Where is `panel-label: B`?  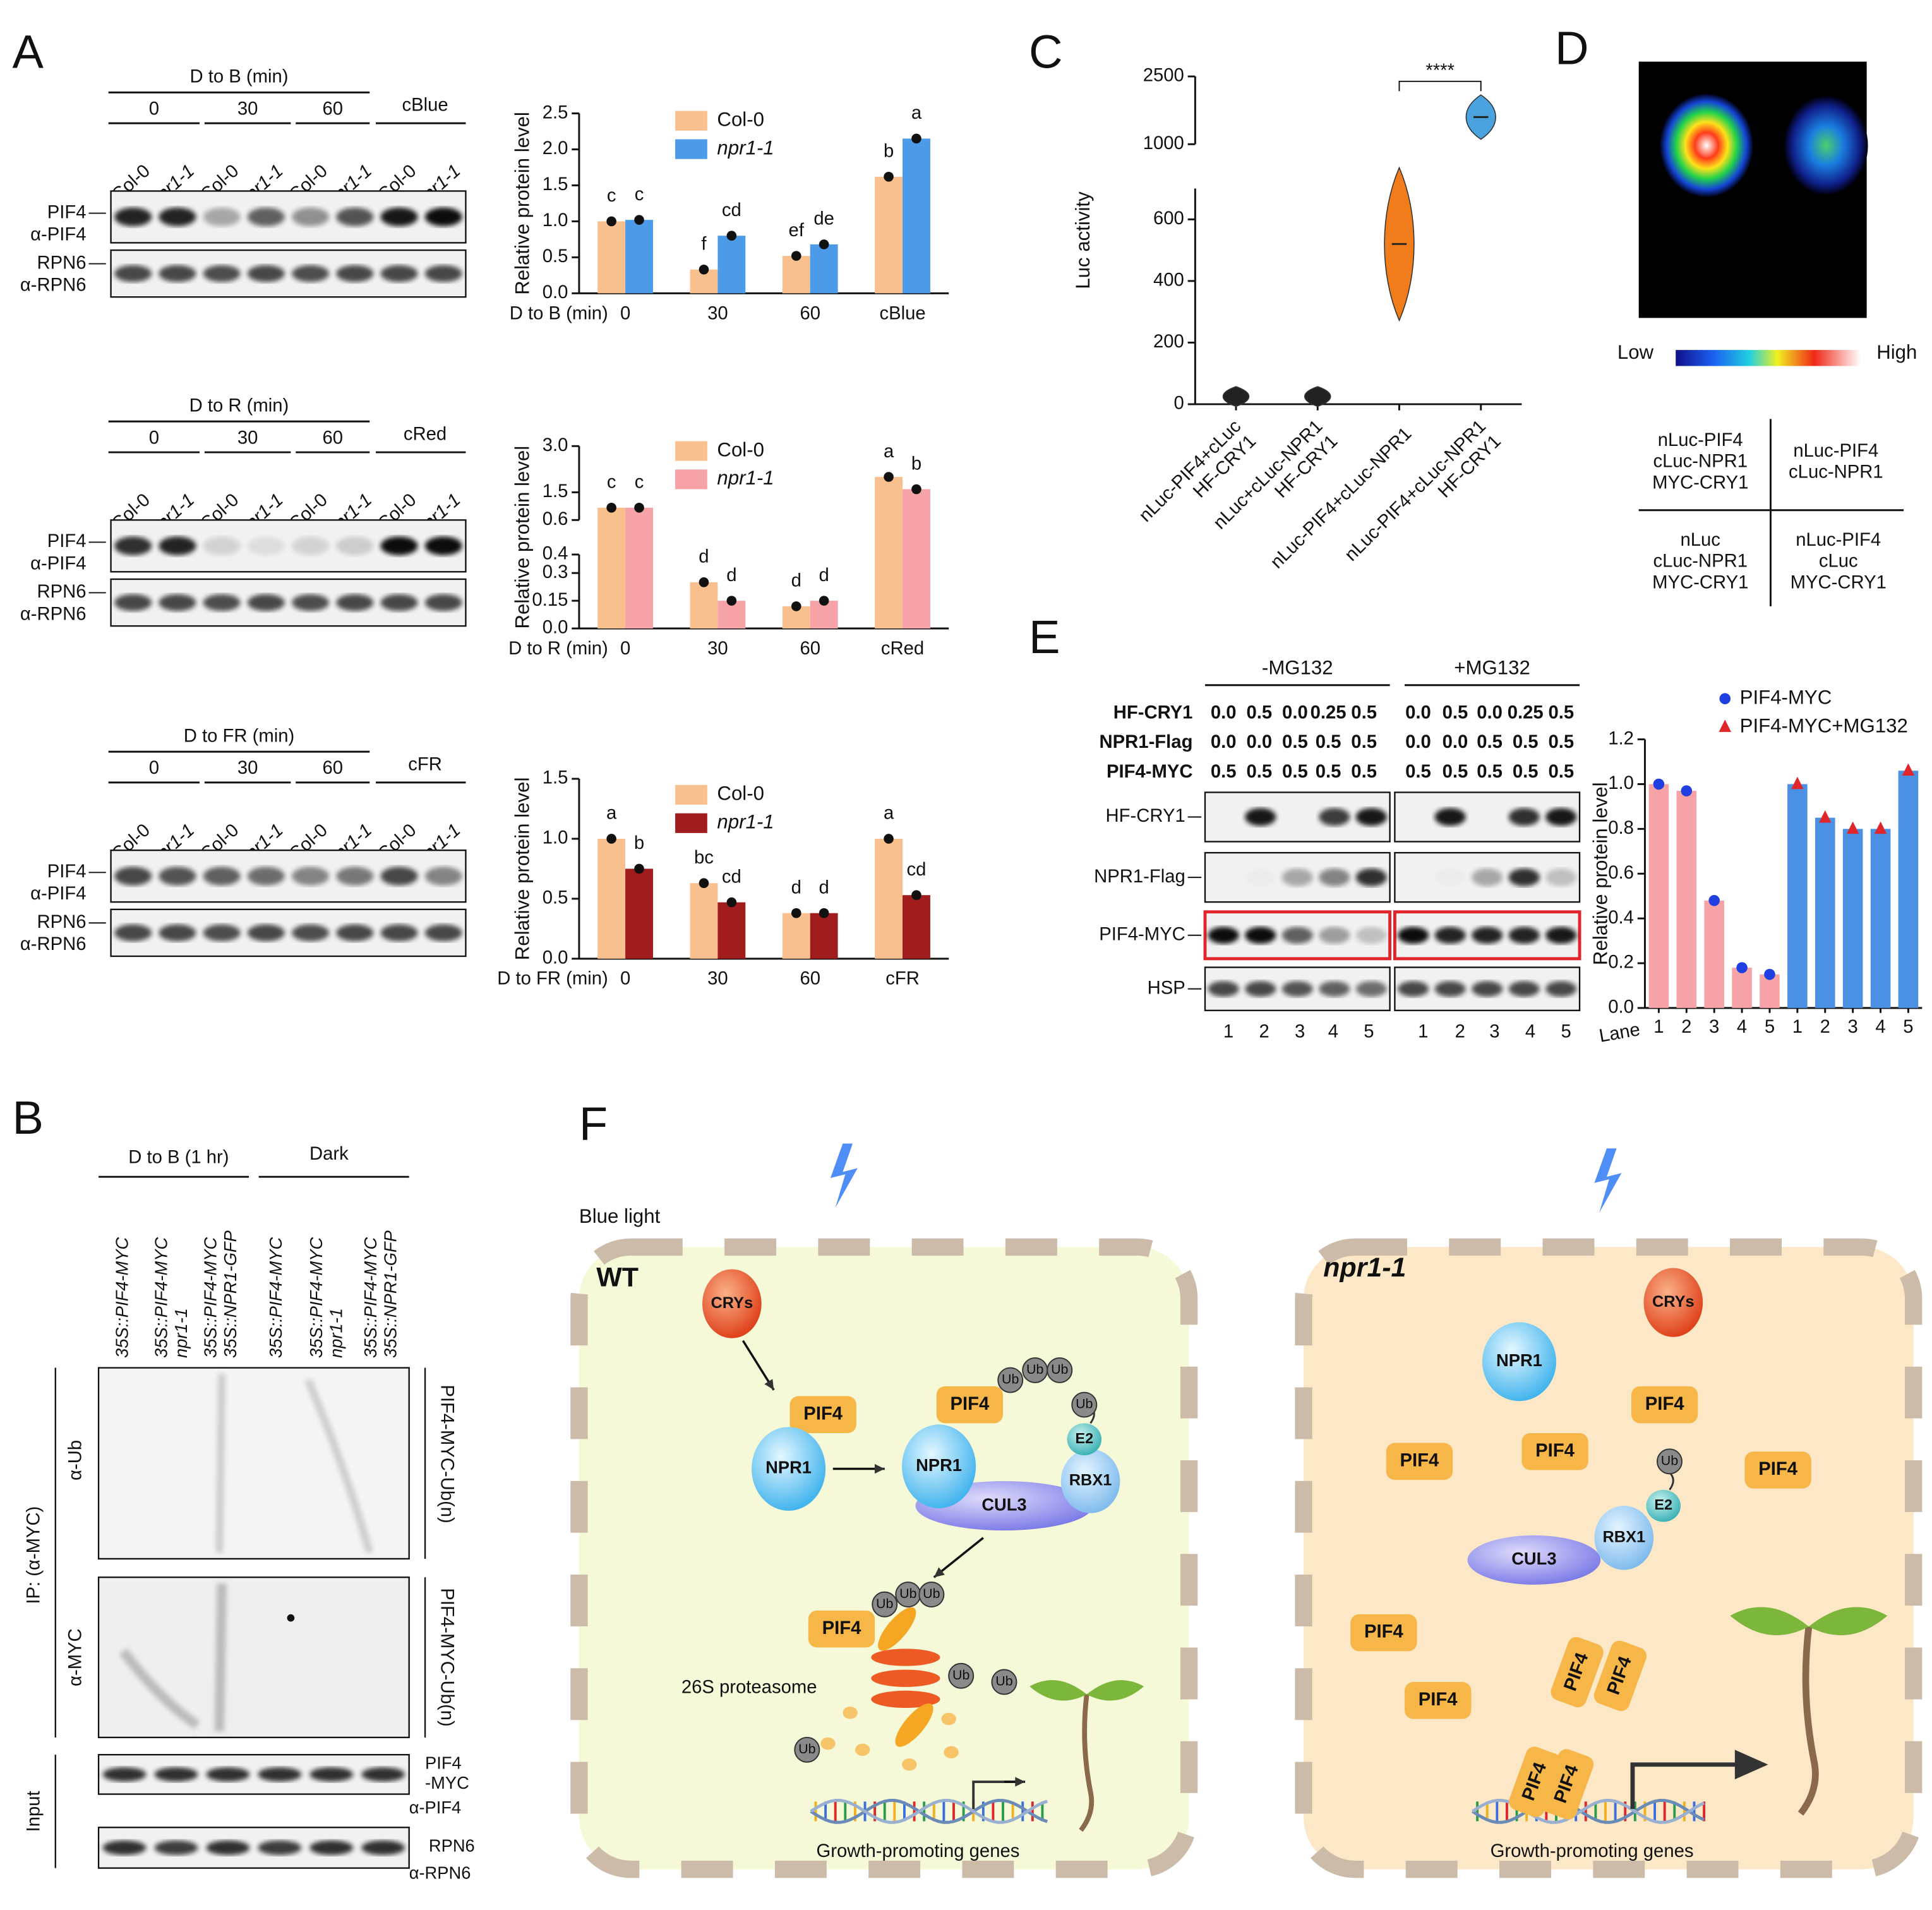 panel-label: B is located at coordinates (28, 1117).